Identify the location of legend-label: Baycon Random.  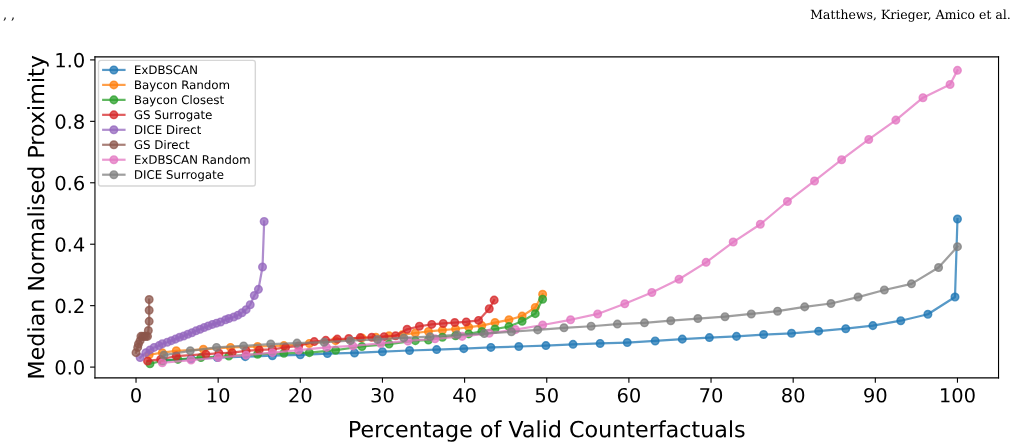
(182, 86).